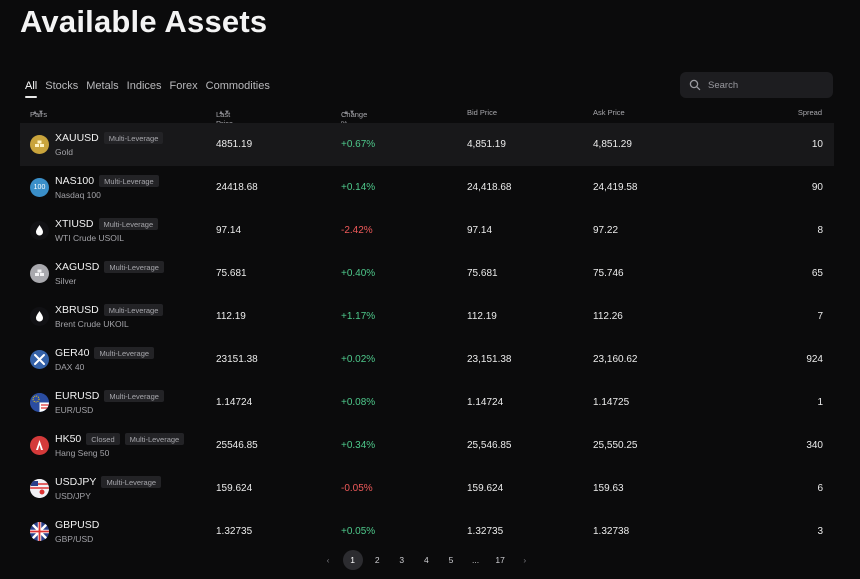 This screenshot has width=860, height=579. What do you see at coordinates (606, 230) in the screenshot?
I see `ask-price: 97.22` at bounding box center [606, 230].